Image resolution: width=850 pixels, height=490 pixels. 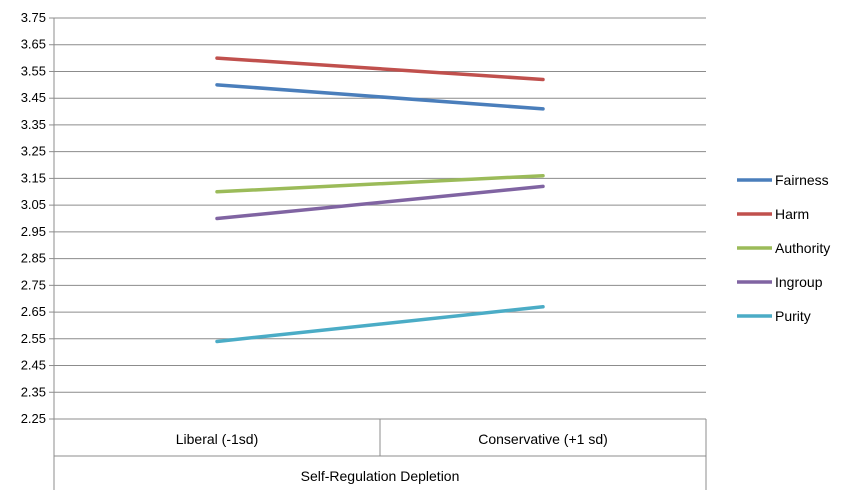 I want to click on y-tick-label: 3.45, so click(x=33, y=97).